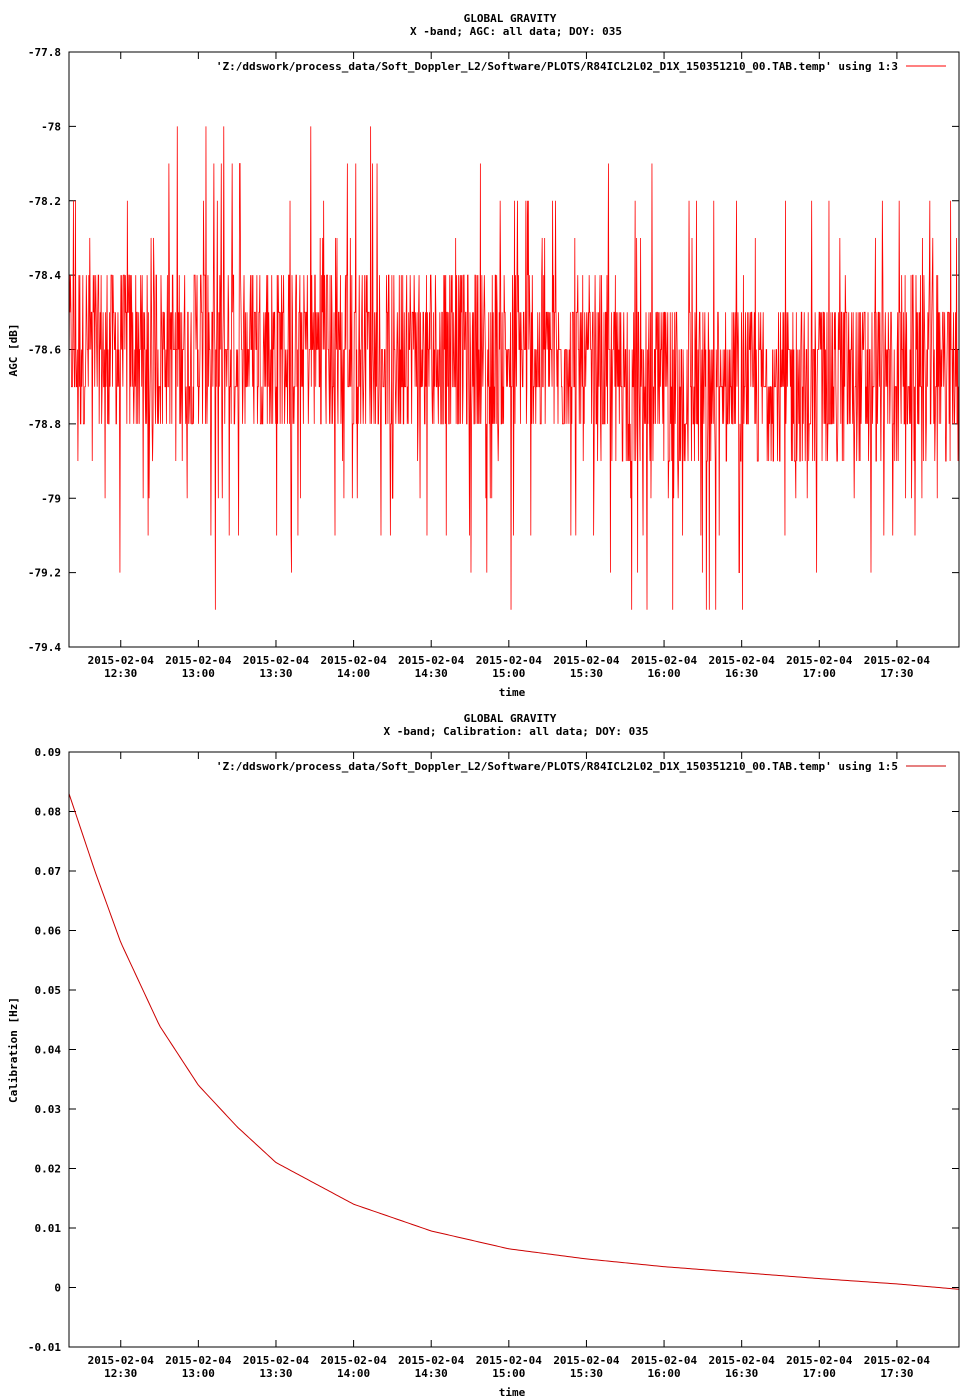  Describe the element at coordinates (44, 424) in the screenshot. I see `y-tick-label: -78.8` at that location.